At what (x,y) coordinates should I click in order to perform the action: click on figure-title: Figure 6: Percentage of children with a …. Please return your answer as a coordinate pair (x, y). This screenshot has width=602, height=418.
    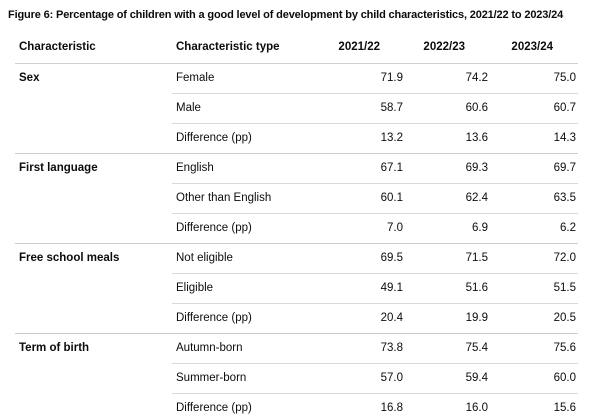
    Looking at the image, I should click on (286, 15).